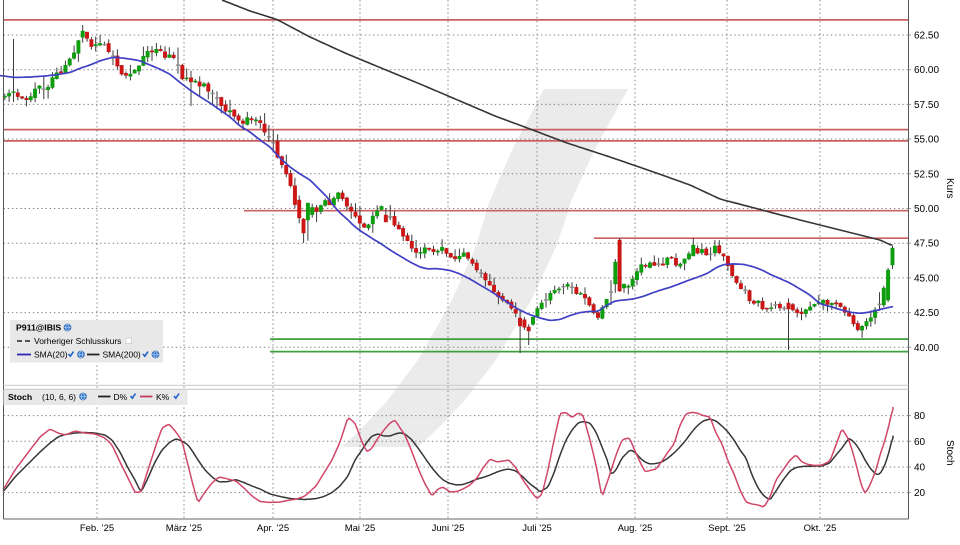  Describe the element at coordinates (926, 70) in the screenshot. I see `svg-text: 60.00` at that location.